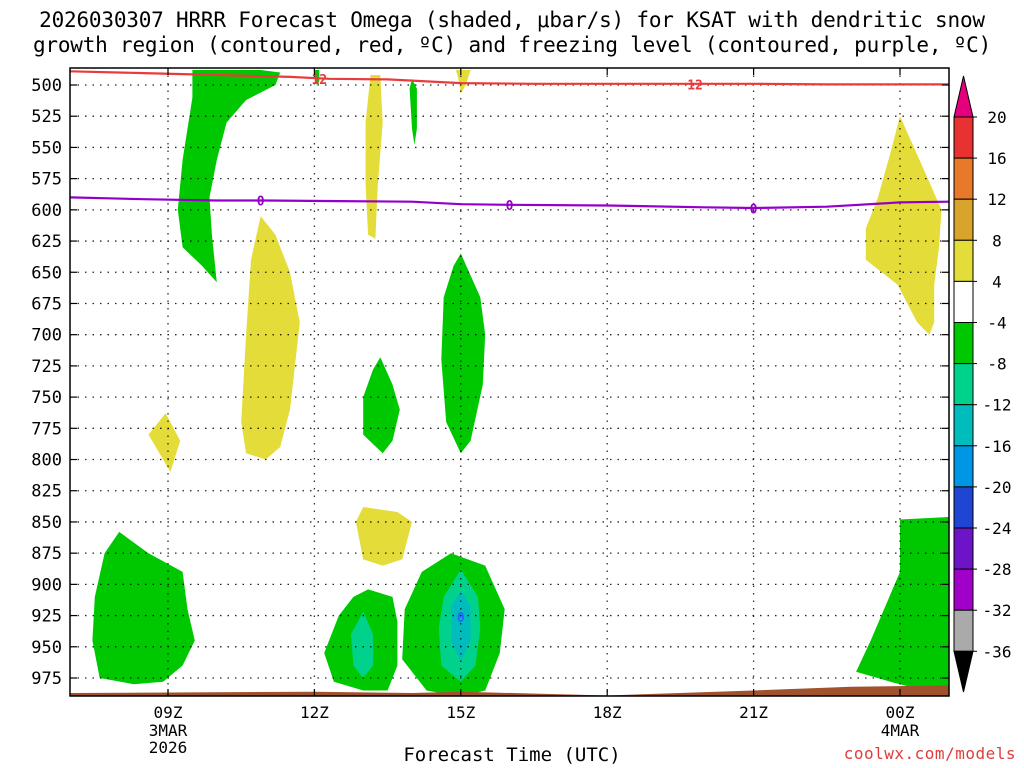 The height and width of the screenshot is (768, 1024). Describe the element at coordinates (996, 323) in the screenshot. I see `colorbar-label: -4` at that location.